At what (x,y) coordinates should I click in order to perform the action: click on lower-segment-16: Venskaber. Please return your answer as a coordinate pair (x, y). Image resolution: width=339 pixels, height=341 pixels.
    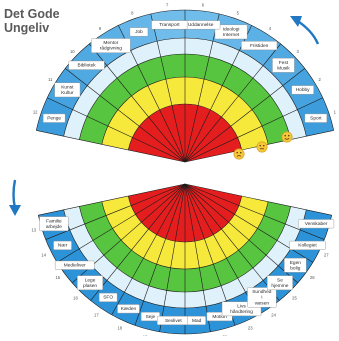
    Looking at the image, I should click on (316, 224).